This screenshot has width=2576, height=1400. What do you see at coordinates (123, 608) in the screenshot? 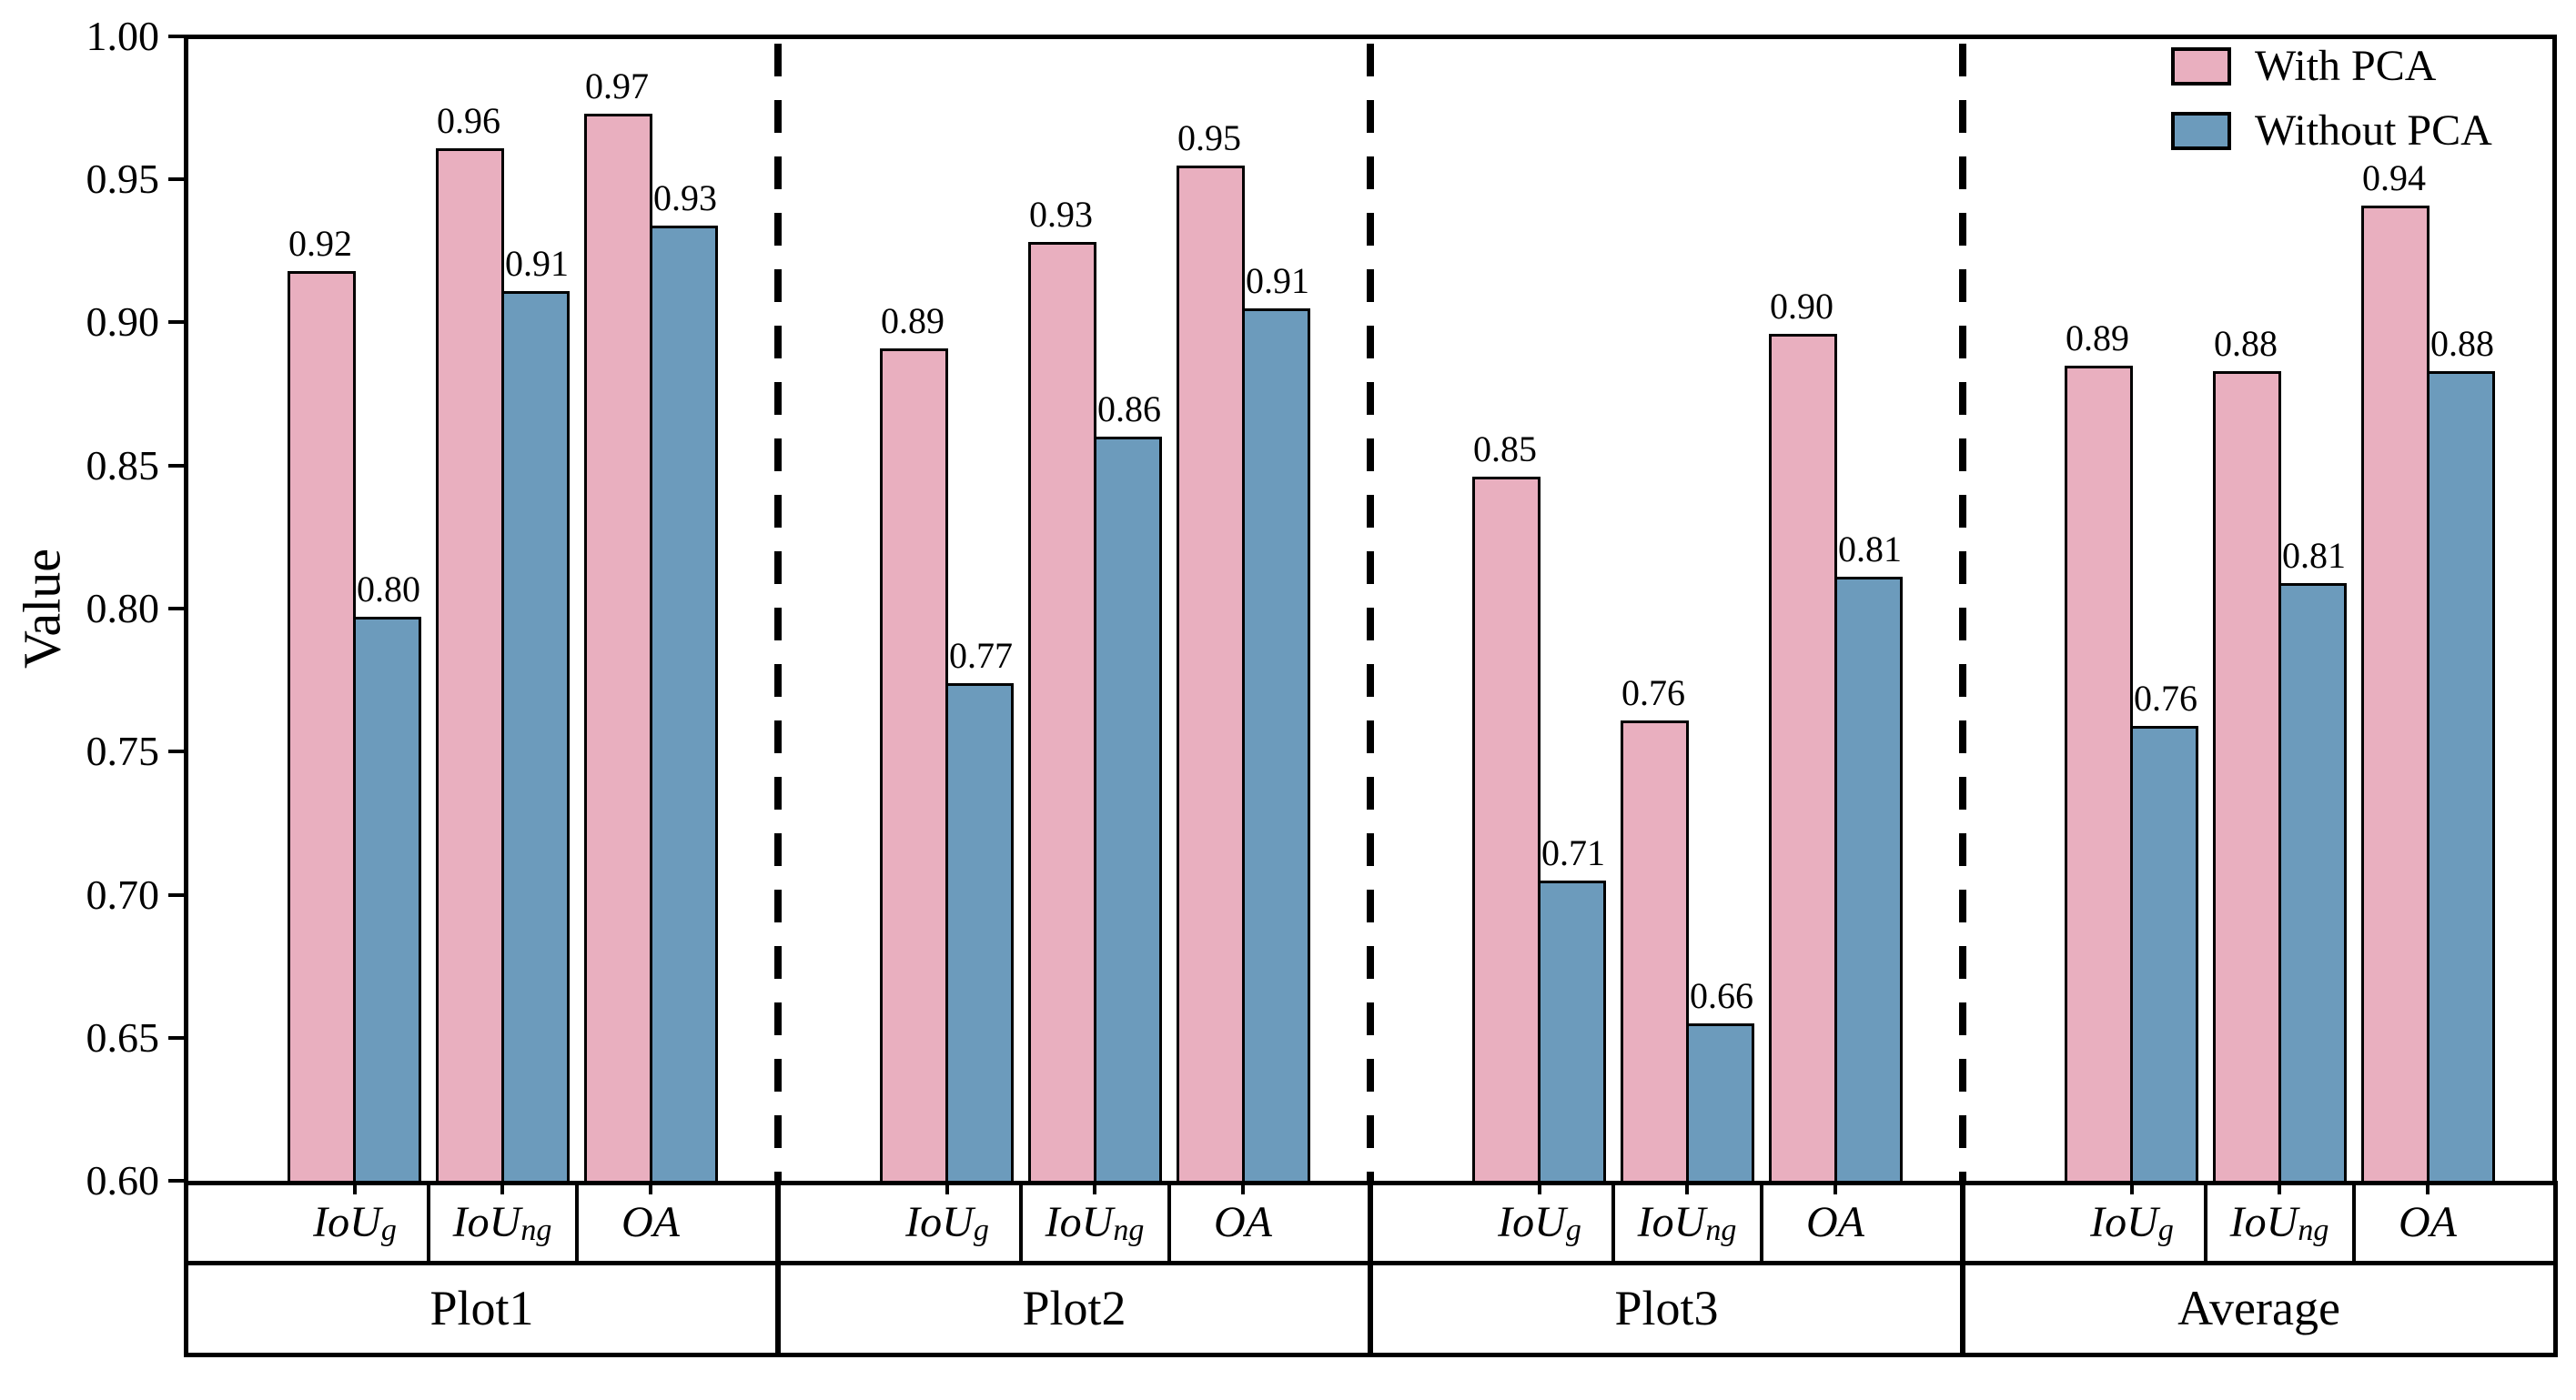
I see `y-tick-label: 0.80` at bounding box center [123, 608].